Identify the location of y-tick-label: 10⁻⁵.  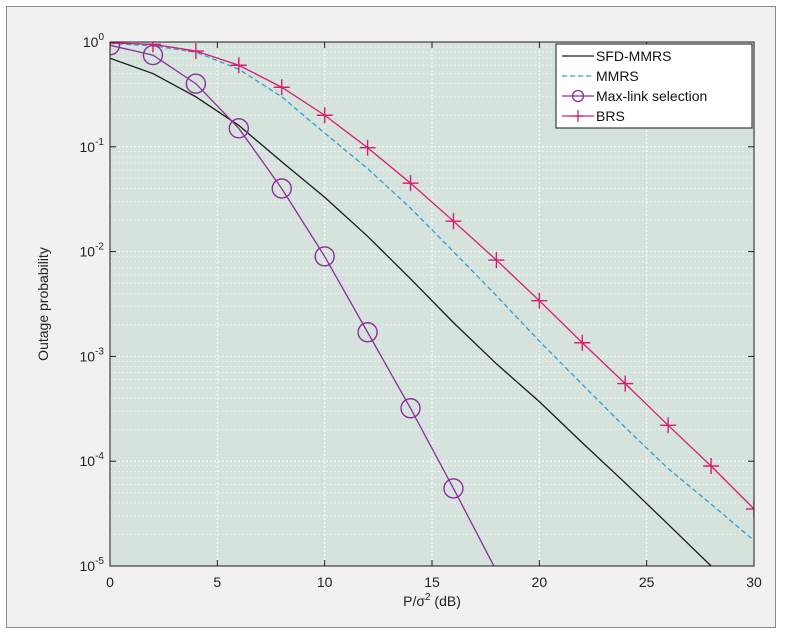
(92, 565).